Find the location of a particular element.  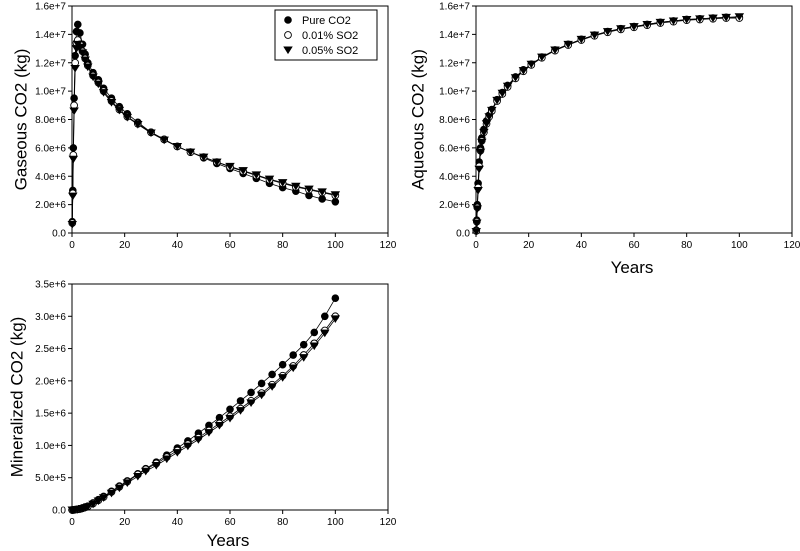

y-tick-label: 5.0e+5 is located at coordinates (50, 478).